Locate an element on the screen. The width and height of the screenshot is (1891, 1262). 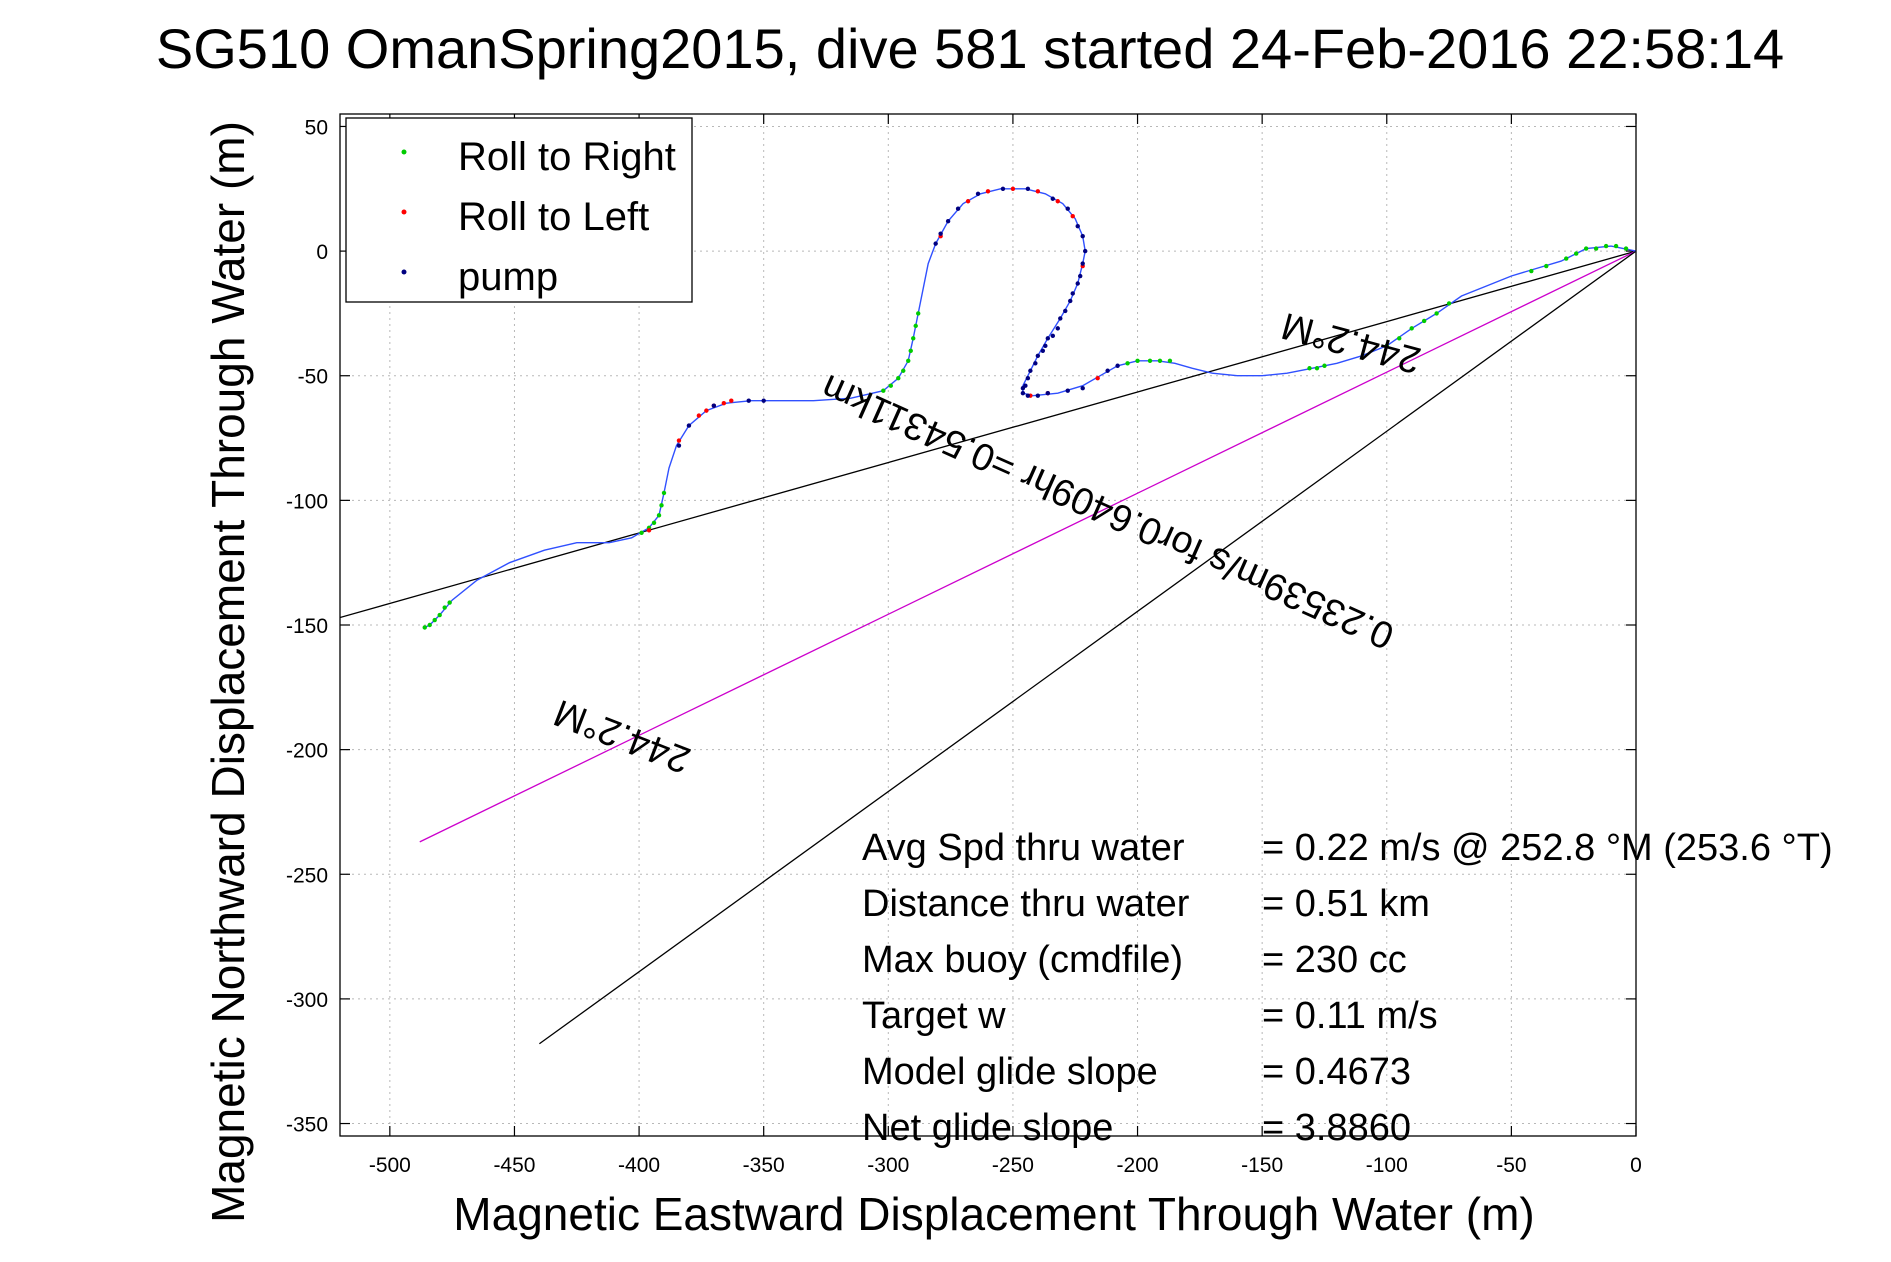
y-tick-label: -350 is located at coordinates (307, 1125).